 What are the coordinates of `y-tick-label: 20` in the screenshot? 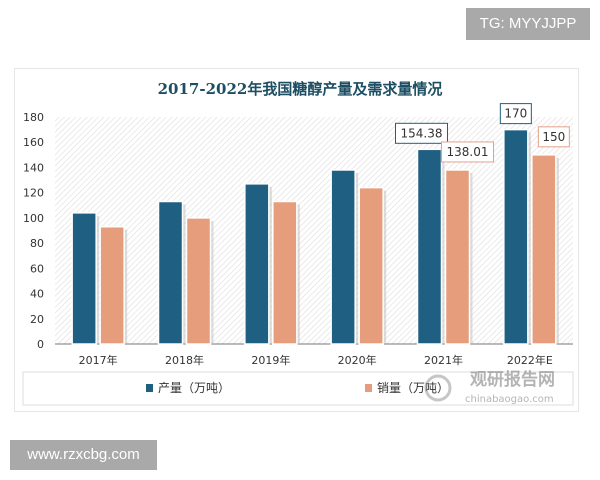 It's located at (37, 319).